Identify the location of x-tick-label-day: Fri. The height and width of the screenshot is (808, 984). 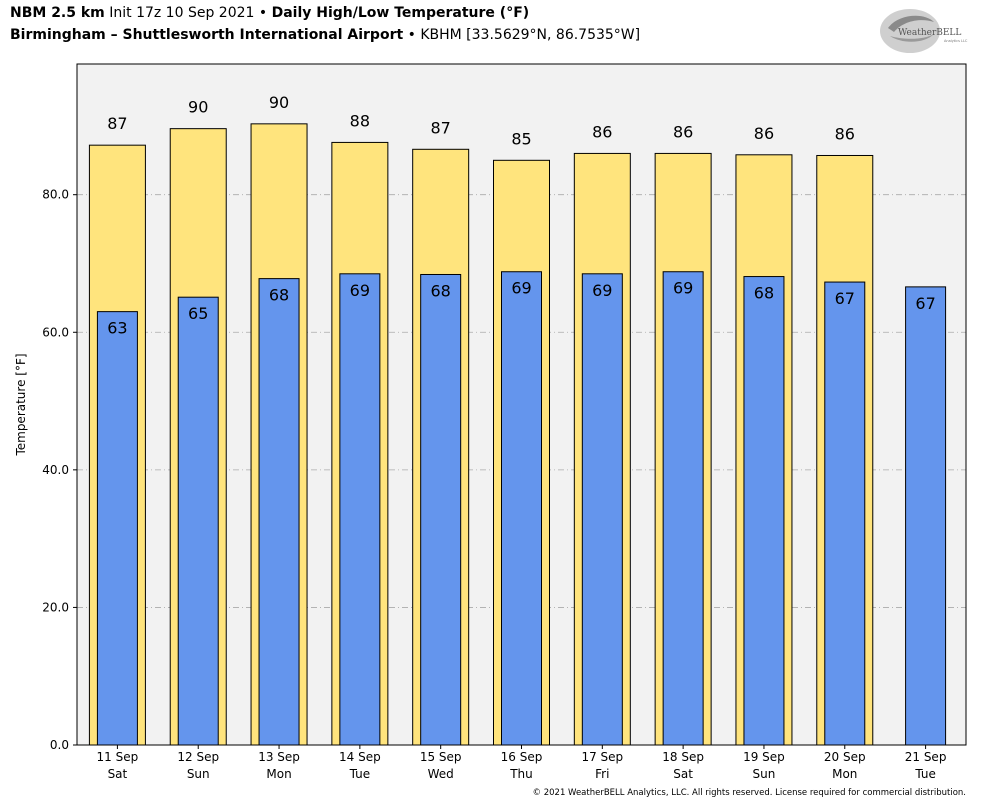
(602, 774).